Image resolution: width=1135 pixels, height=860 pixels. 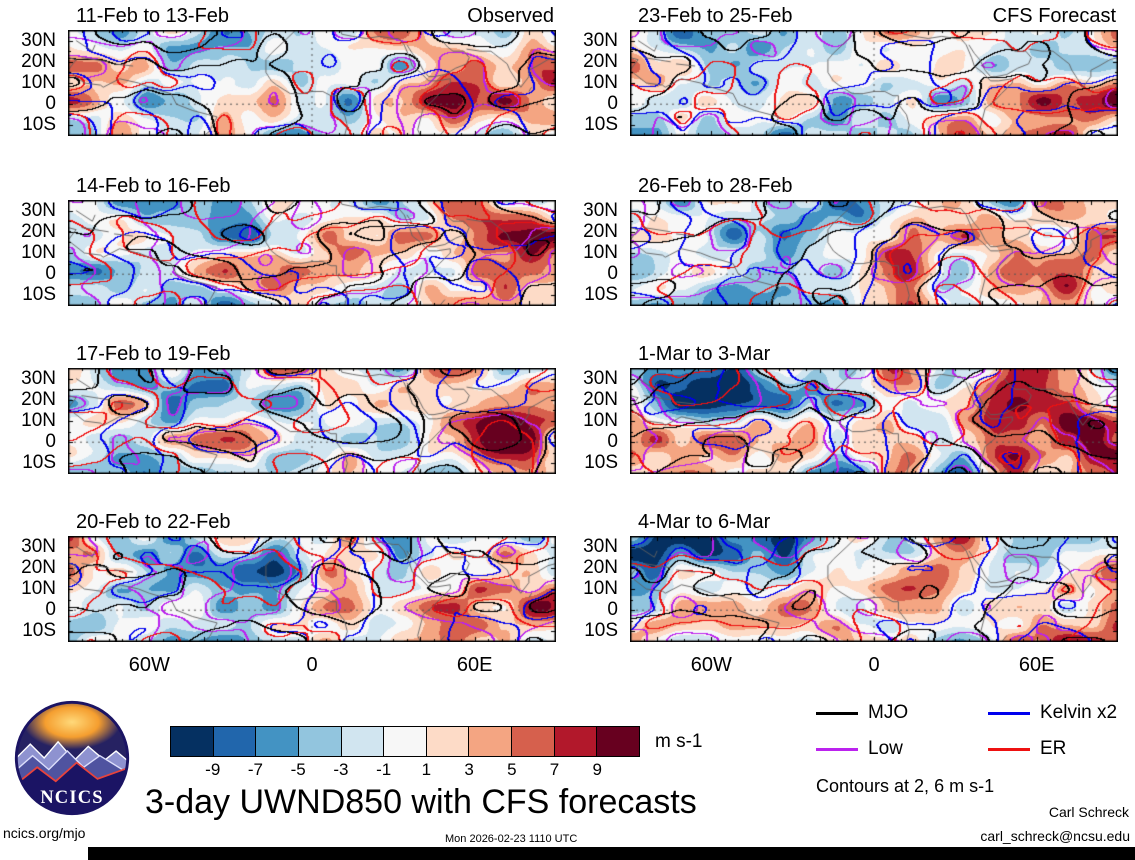 What do you see at coordinates (850, 576) in the screenshot?
I see `panel-forecast-4: 4-Mar to 6-Mar 30N 20N 10N 0 10S` at bounding box center [850, 576].